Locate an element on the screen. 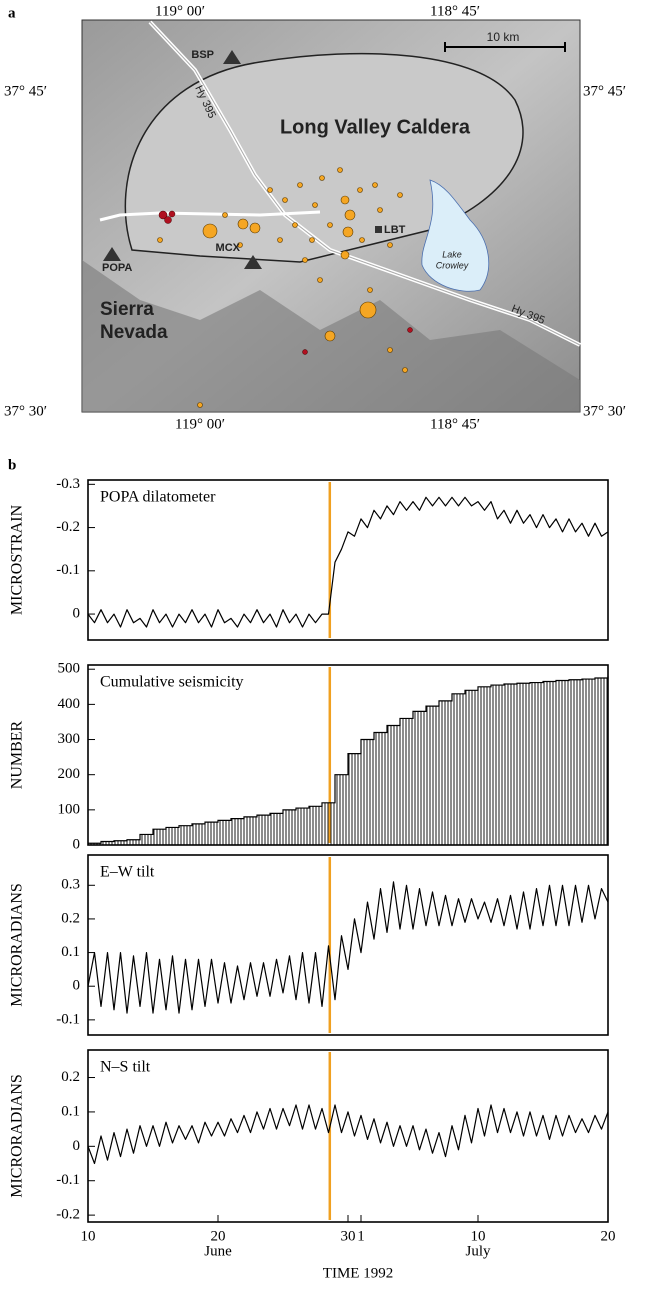  x-tick-label: 30 is located at coordinates (348, 1236).